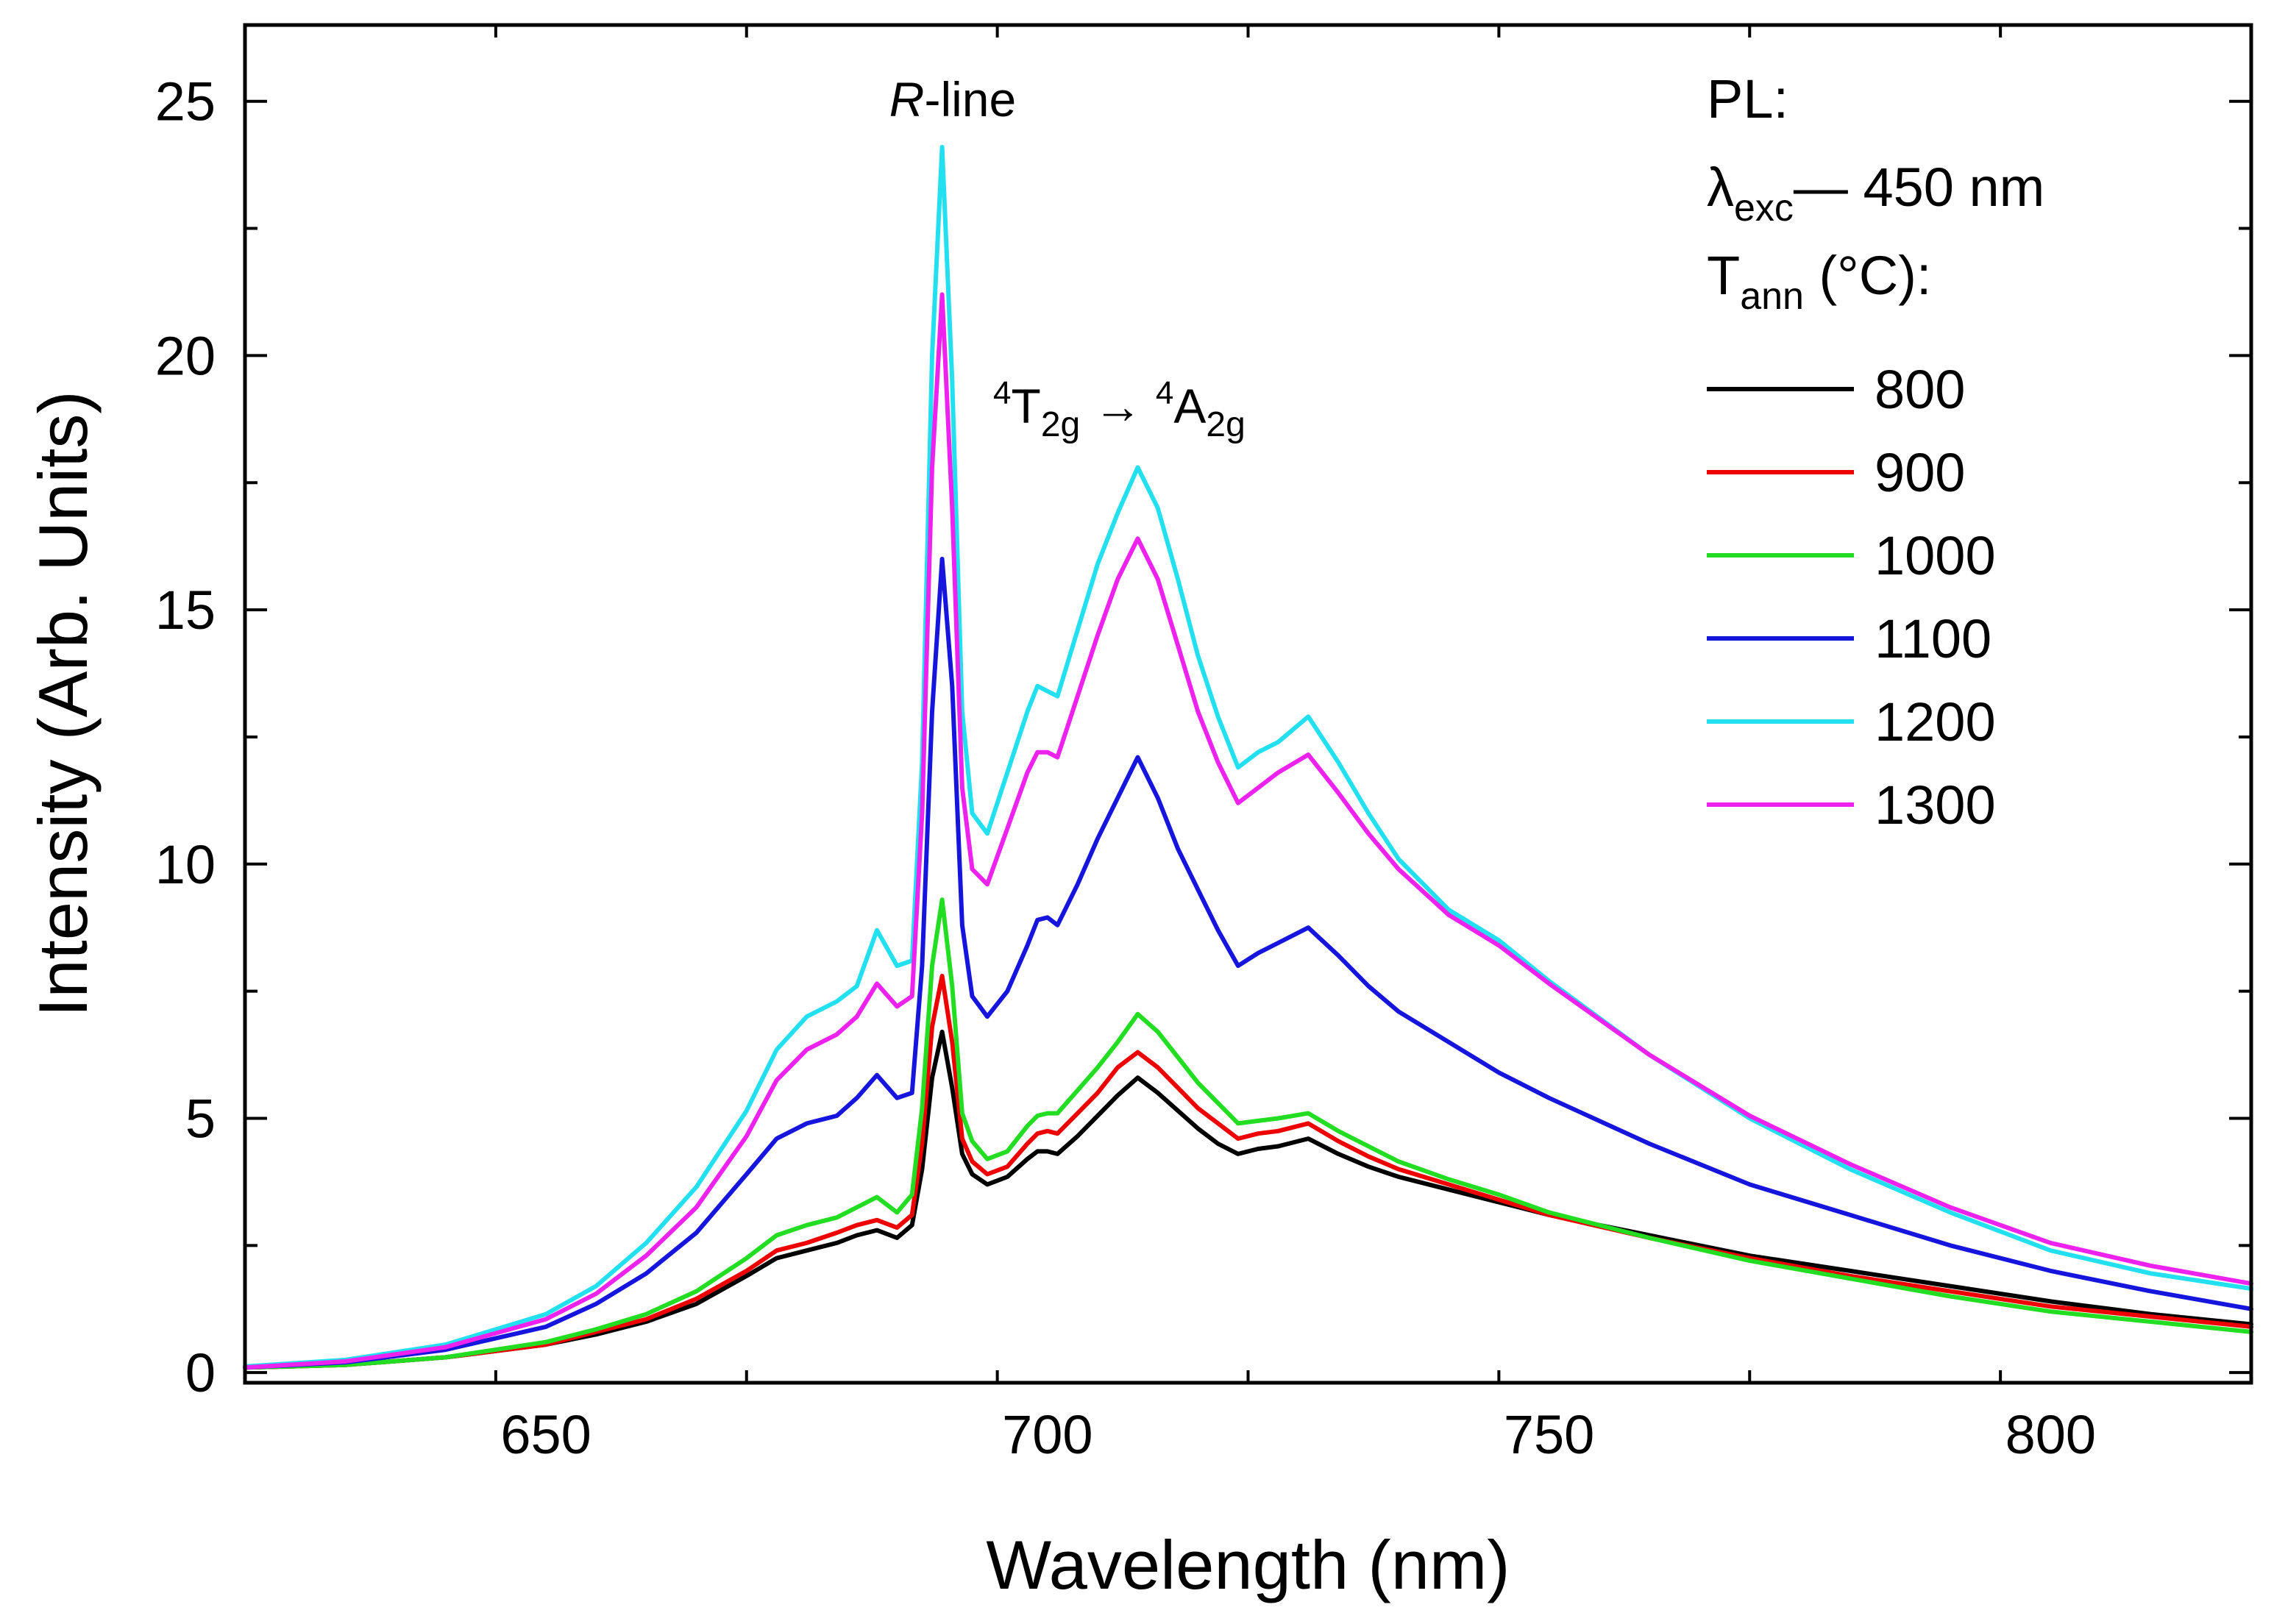  I want to click on legend-label-800: 800, so click(1920, 389).